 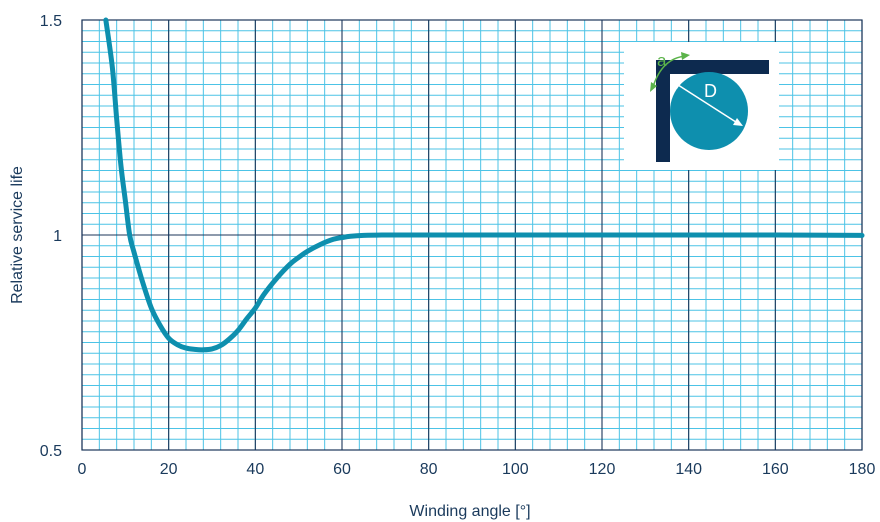 What do you see at coordinates (17, 235) in the screenshot?
I see `y-axis-title: Relative service life` at bounding box center [17, 235].